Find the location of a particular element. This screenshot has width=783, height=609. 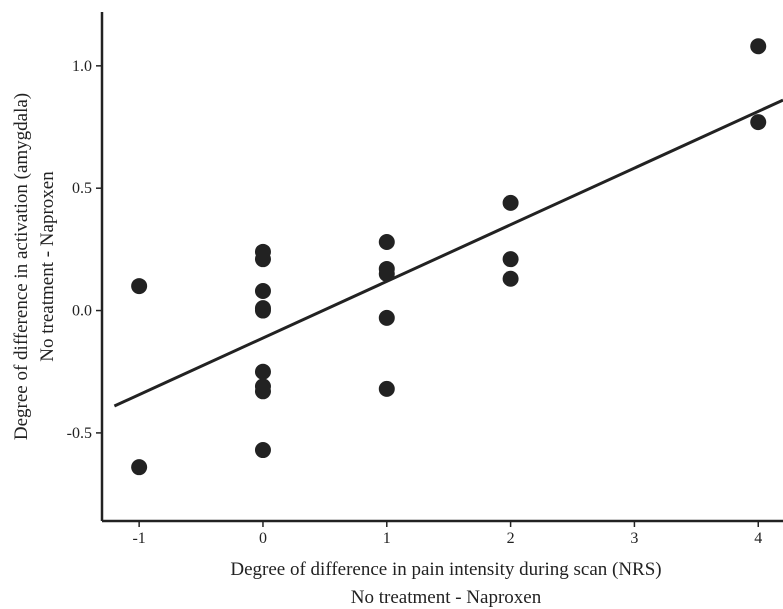

y-axis-subtitle: No treatment - Naproxen is located at coordinates (47, 266).